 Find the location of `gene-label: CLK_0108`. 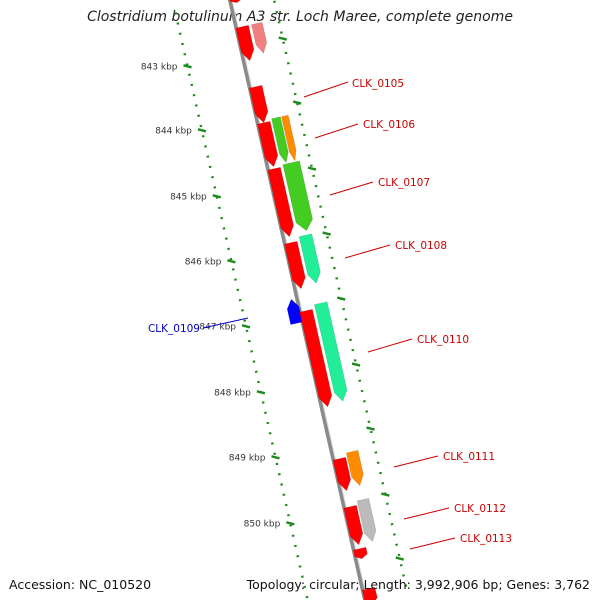

gene-label: CLK_0108 is located at coordinates (421, 246).